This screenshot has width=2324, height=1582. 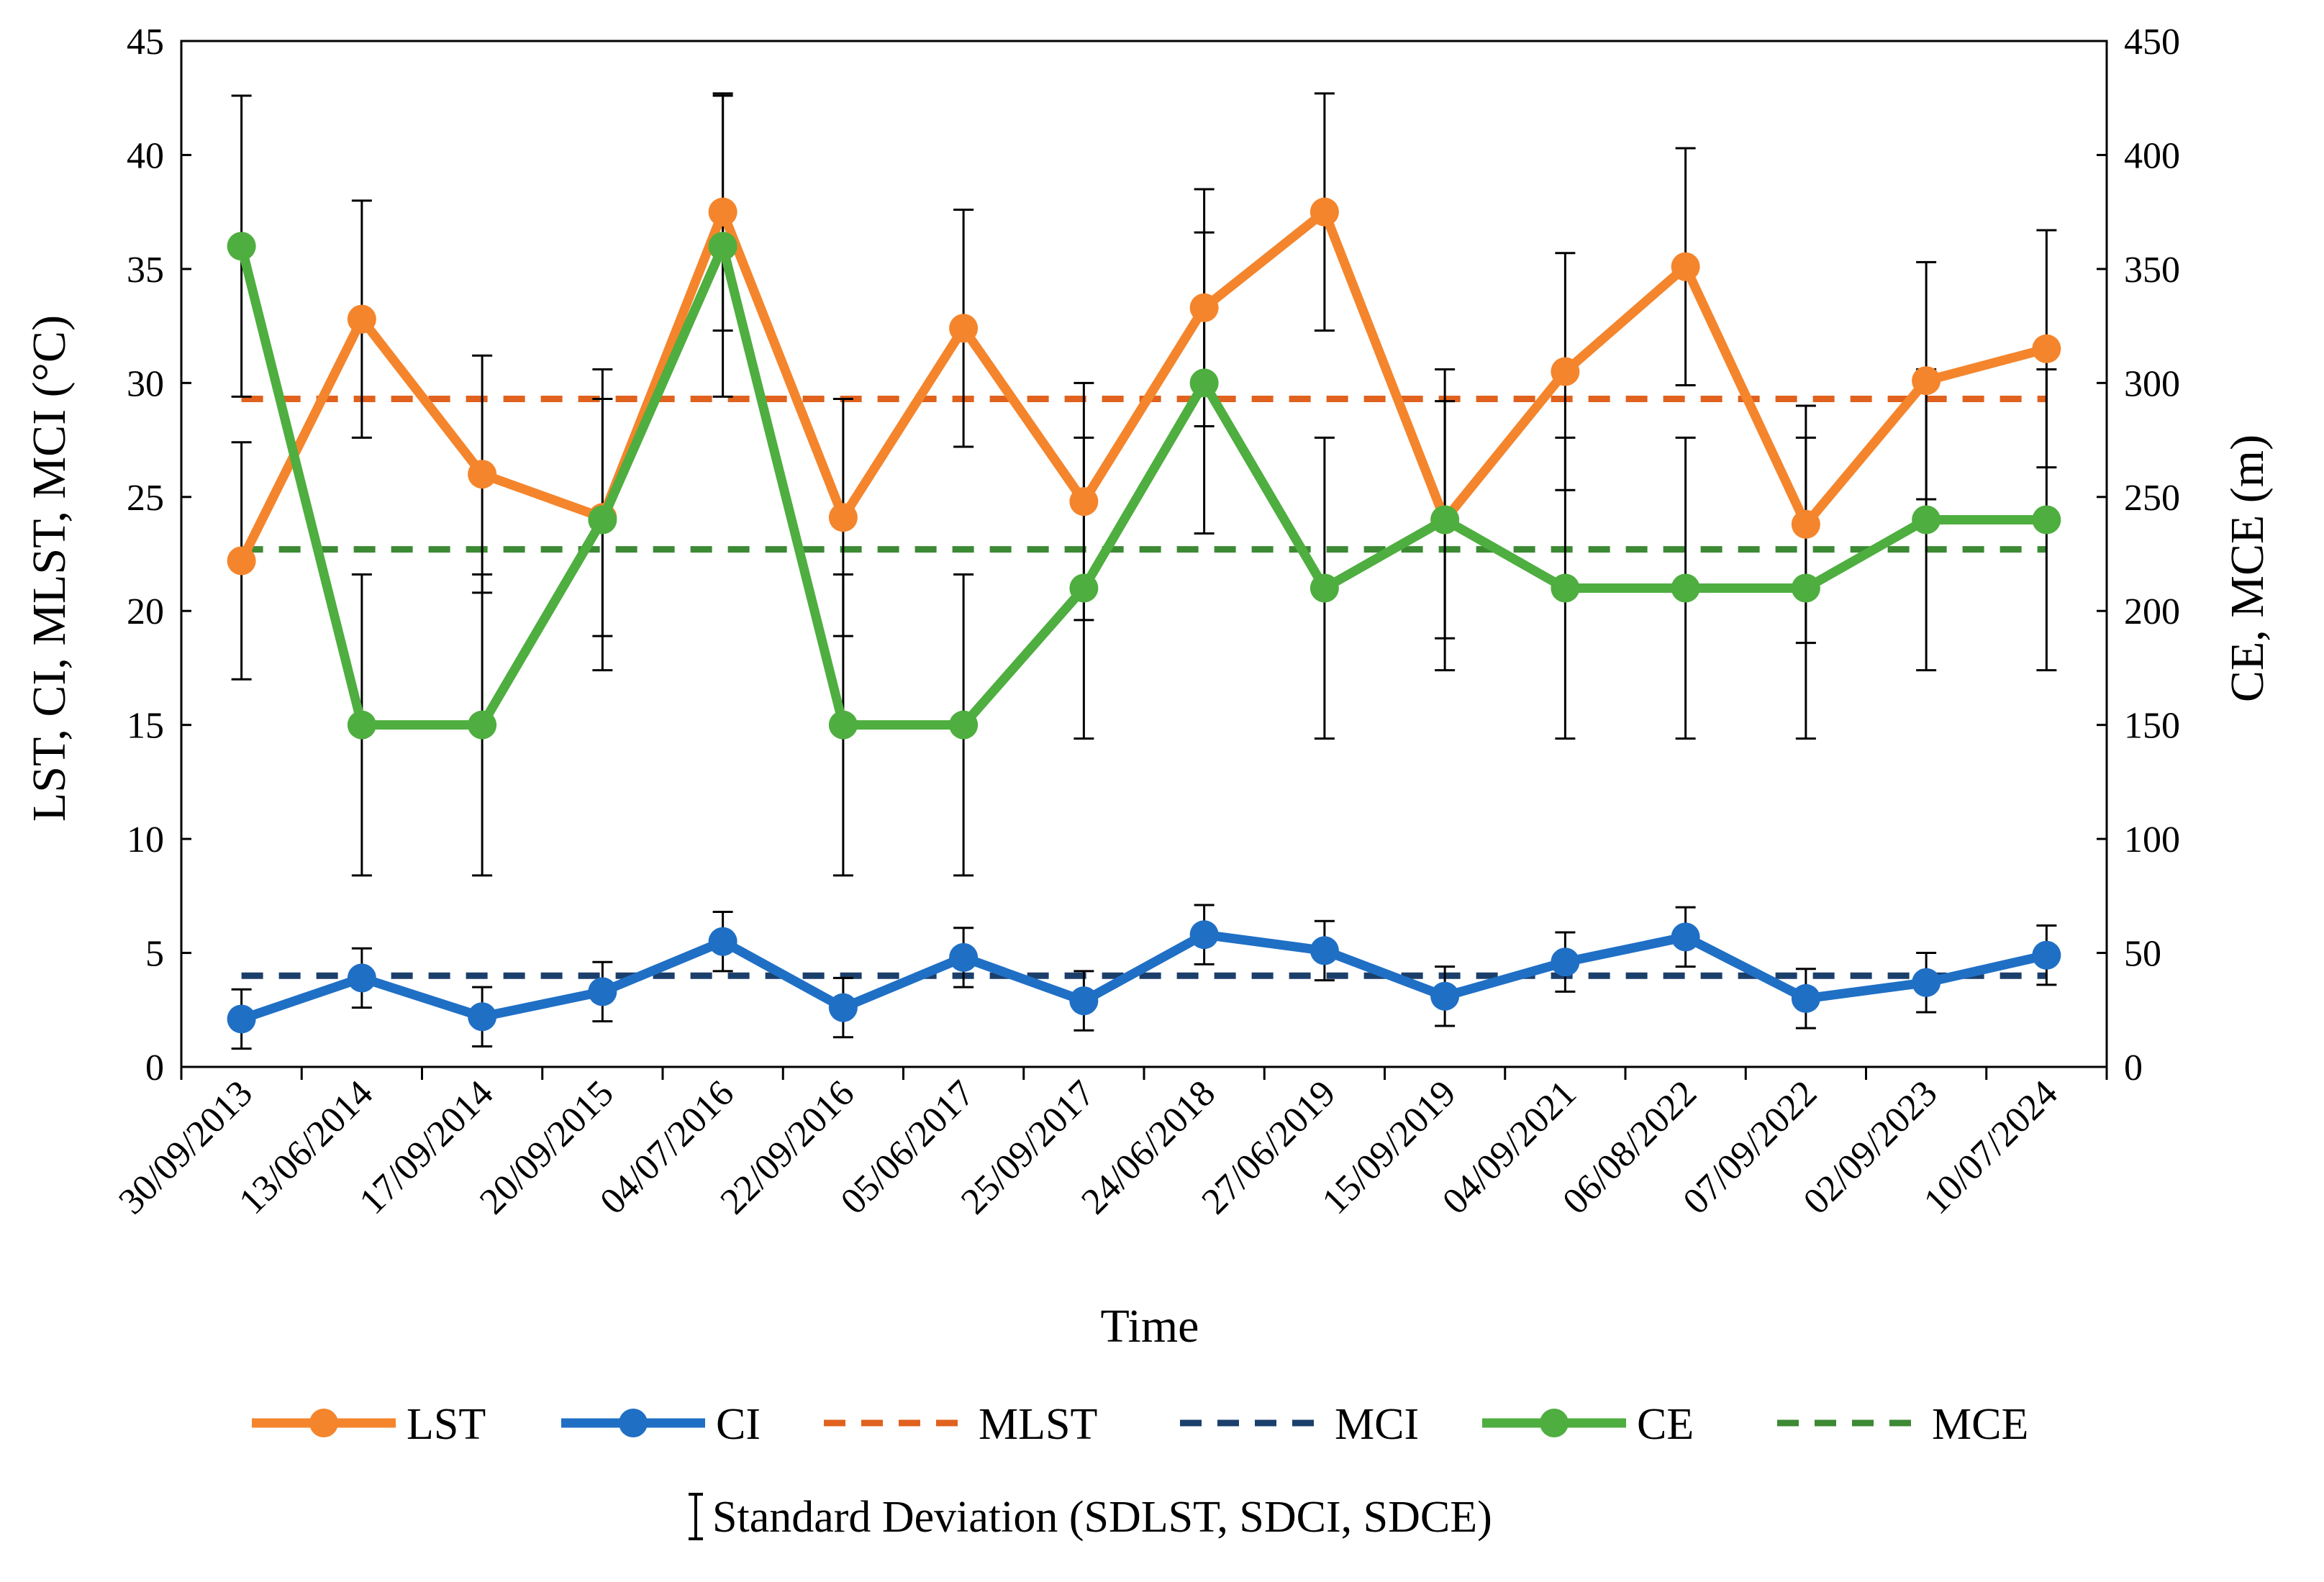 What do you see at coordinates (145, 383) in the screenshot?
I see `y-left-tick-label: 30` at bounding box center [145, 383].